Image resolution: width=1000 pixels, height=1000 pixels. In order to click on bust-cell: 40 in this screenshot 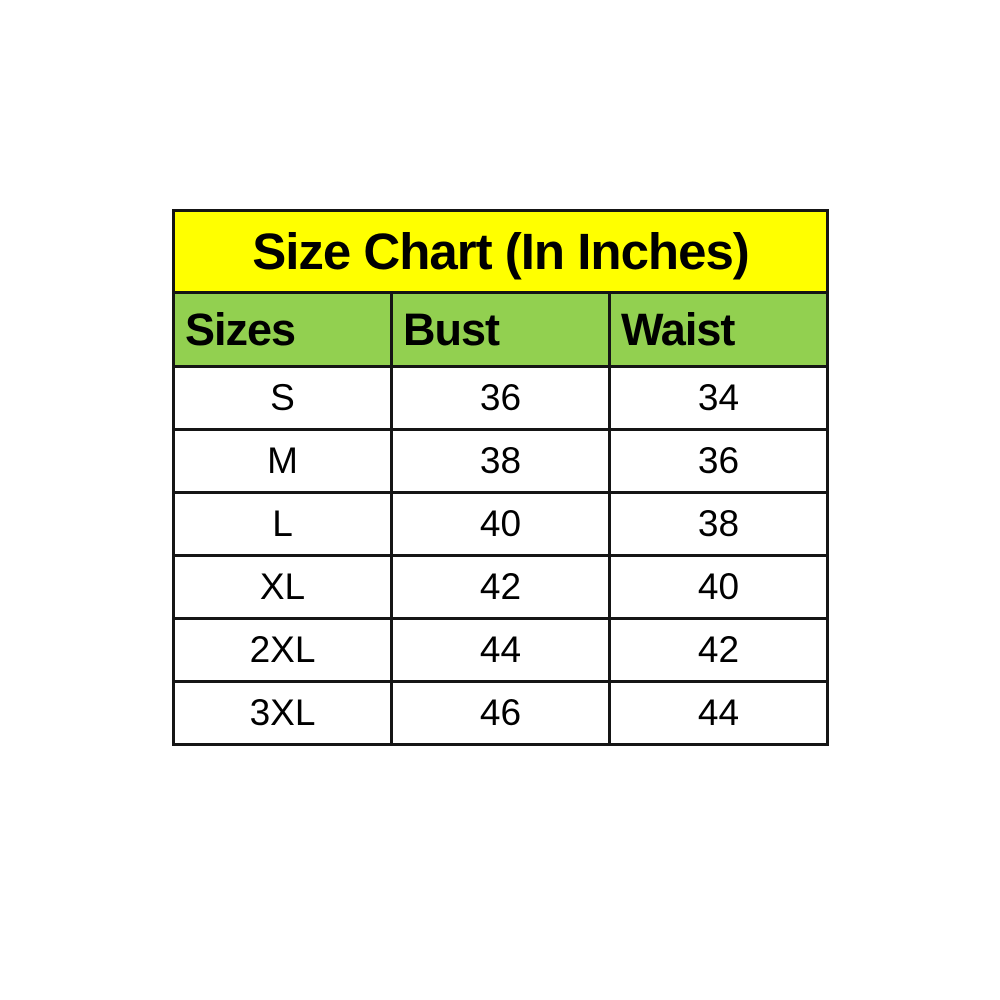, I will do `click(500, 524)`.